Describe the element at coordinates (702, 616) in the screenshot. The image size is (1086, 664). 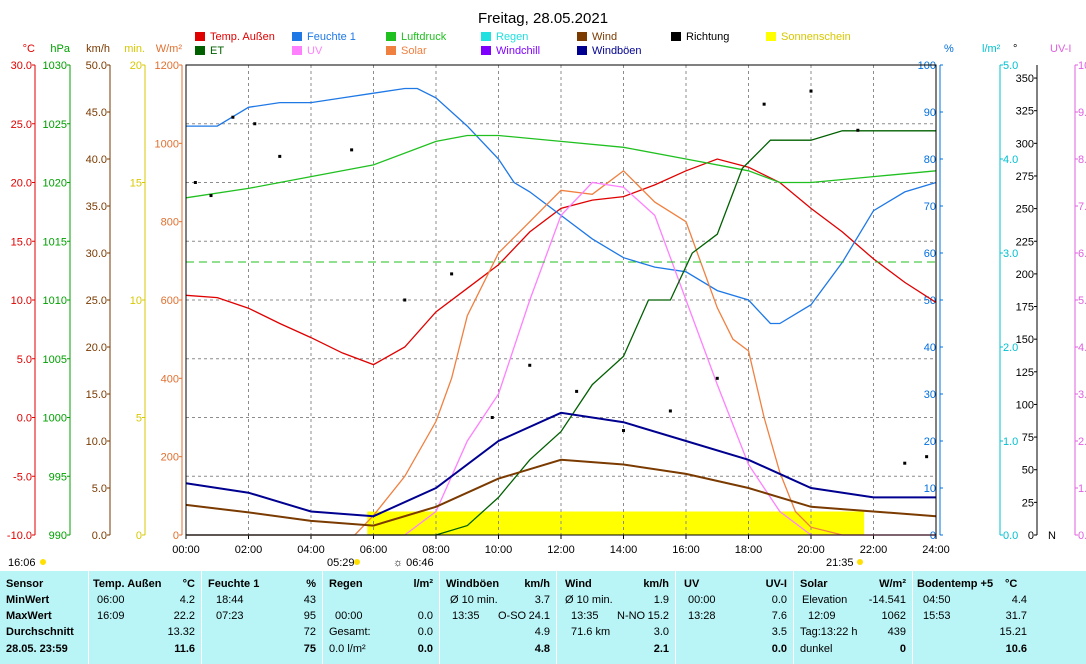
I see `uv-max-time: 13:28` at that location.